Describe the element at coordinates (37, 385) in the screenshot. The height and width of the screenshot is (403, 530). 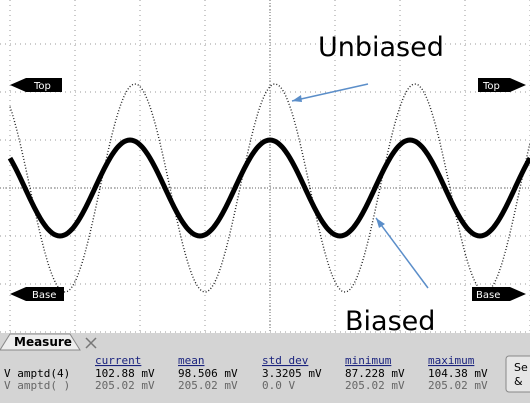
I see `row-label: V amptd( )` at that location.